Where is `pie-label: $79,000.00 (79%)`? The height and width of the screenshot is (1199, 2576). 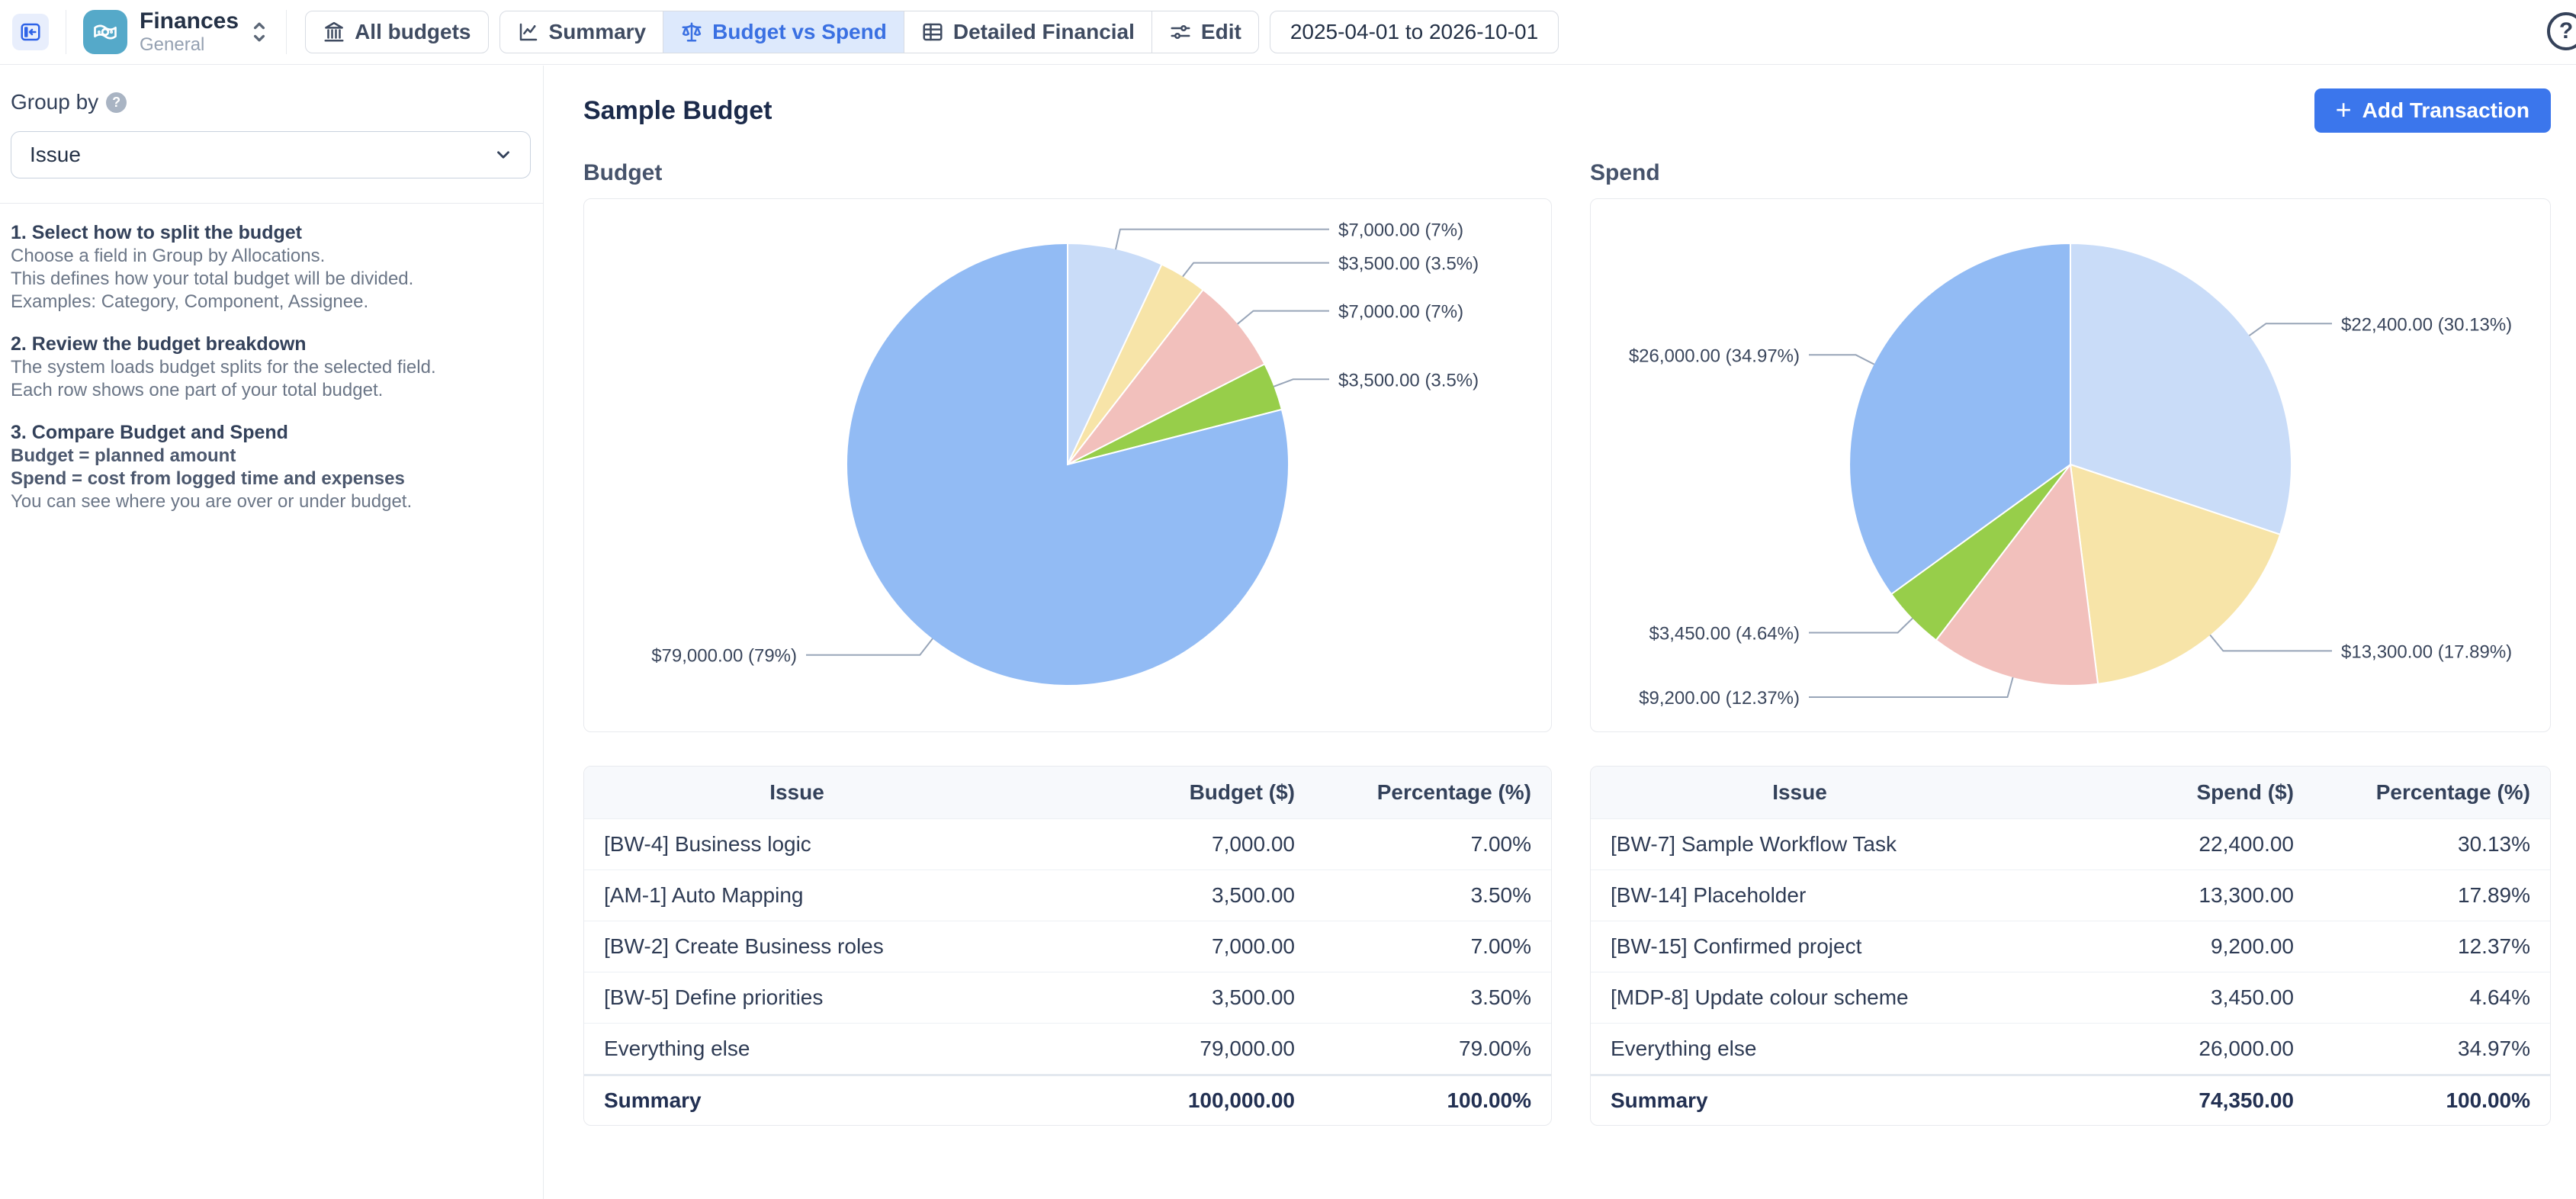 pie-label: $79,000.00 (79%) is located at coordinates (724, 656).